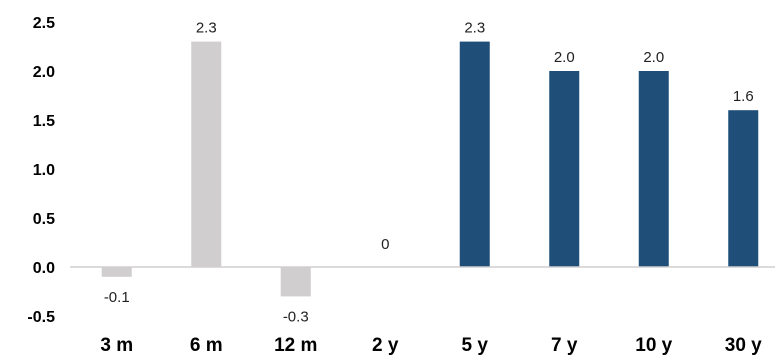 The width and height of the screenshot is (782, 358). What do you see at coordinates (44, 72) in the screenshot?
I see `y-tick-label: 2.0` at bounding box center [44, 72].